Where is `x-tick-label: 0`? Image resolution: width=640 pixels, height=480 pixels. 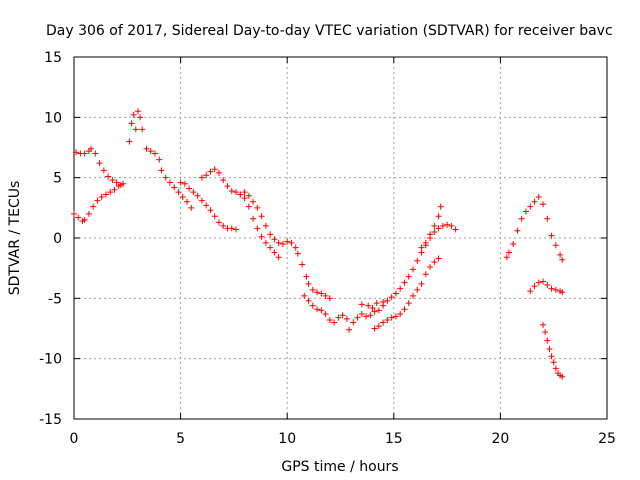 x-tick-label: 0 is located at coordinates (74, 439).